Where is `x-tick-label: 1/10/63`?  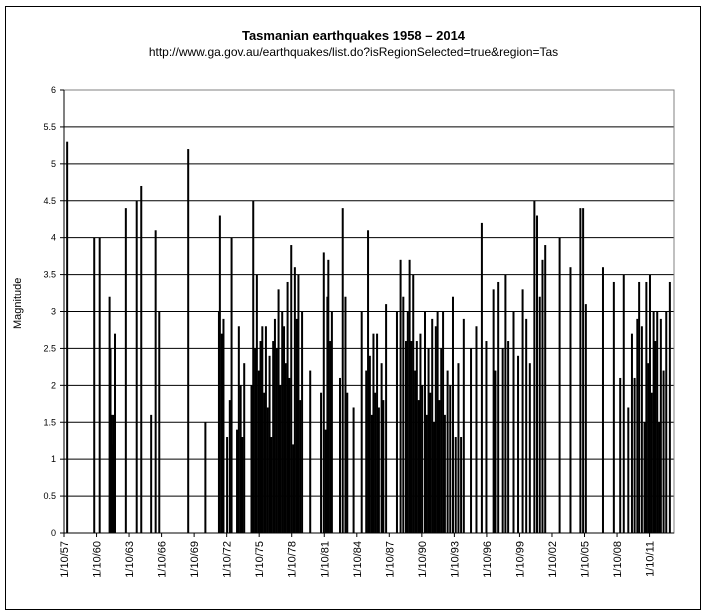 x-tick-label: 1/10/63 is located at coordinates (130, 559).